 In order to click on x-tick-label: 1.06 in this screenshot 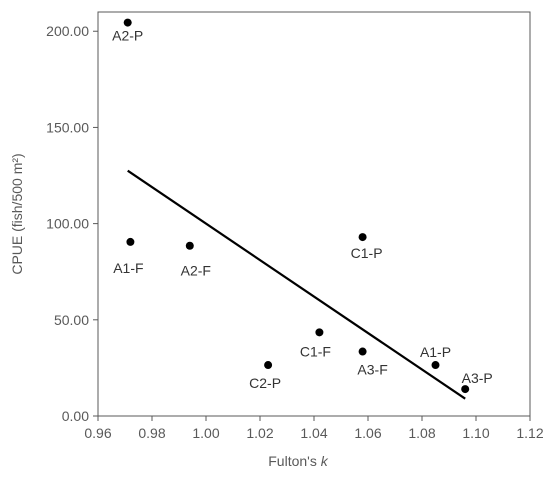, I will do `click(367, 433)`.